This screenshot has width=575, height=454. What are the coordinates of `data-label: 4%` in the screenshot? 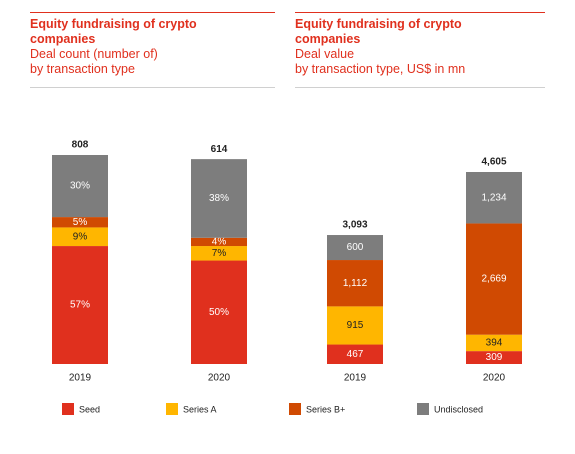 It's located at (219, 242).